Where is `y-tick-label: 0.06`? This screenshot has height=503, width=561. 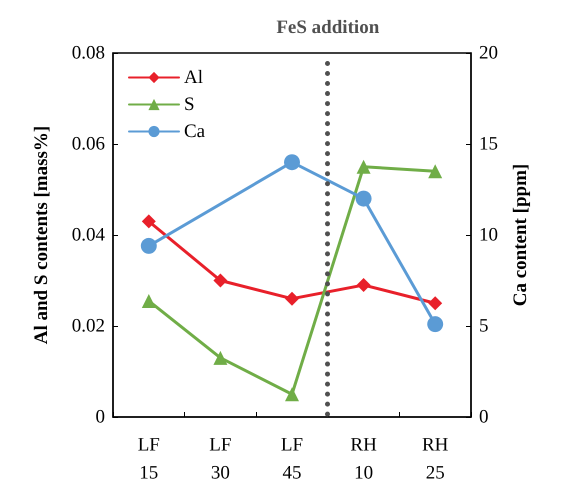 y-tick-label: 0.06 is located at coordinates (88, 144).